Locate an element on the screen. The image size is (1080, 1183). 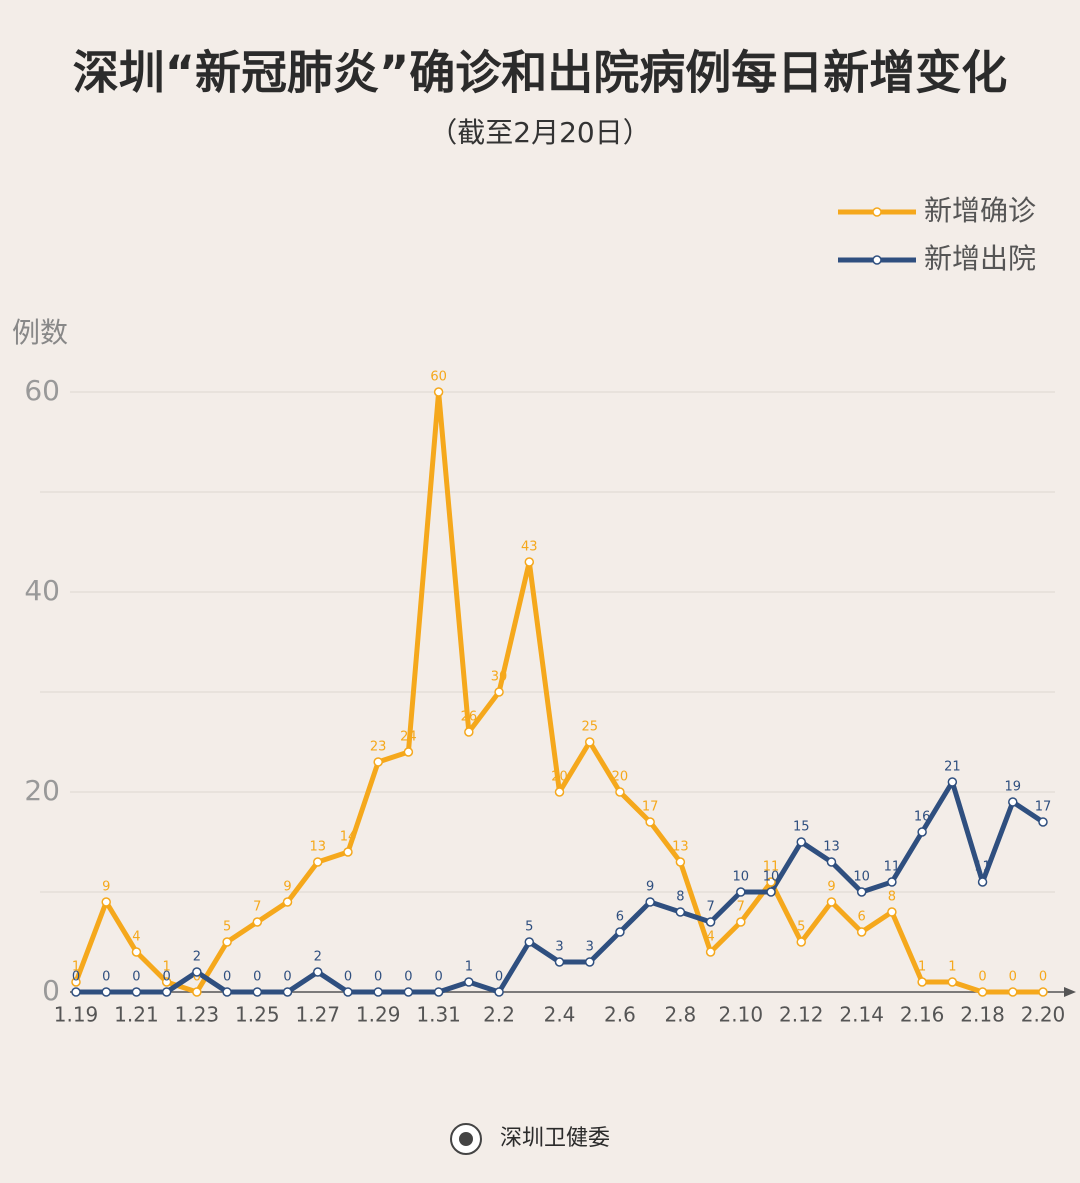
x-tick-label: 1.23 is located at coordinates (197, 1015).